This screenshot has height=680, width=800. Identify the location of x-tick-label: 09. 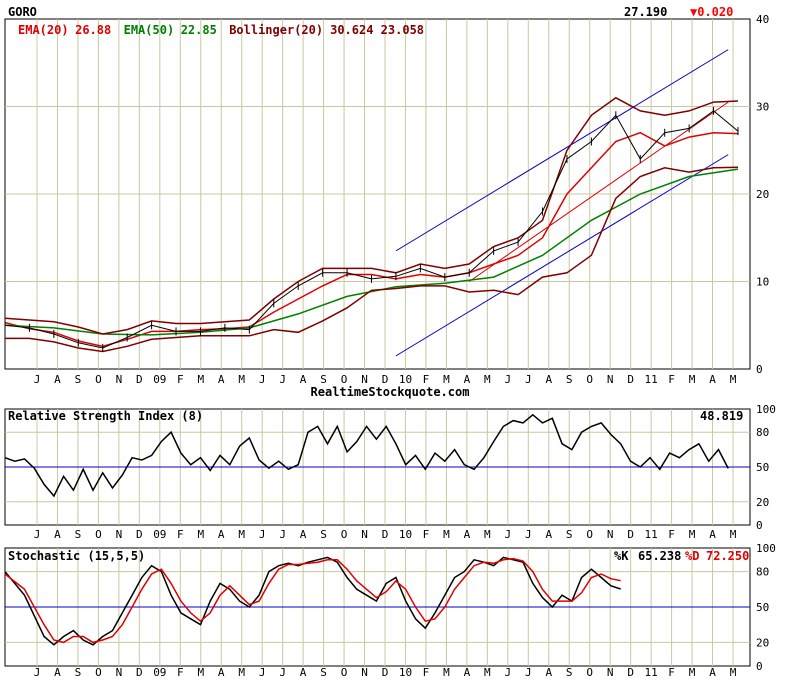
(159, 379).